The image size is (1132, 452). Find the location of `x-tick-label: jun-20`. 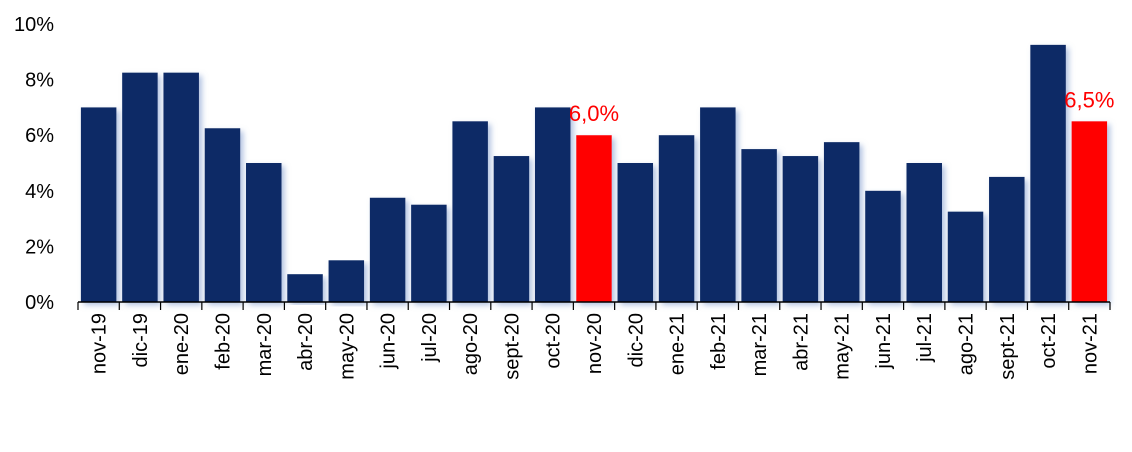

x-tick-label: jun-20 is located at coordinates (389, 341).